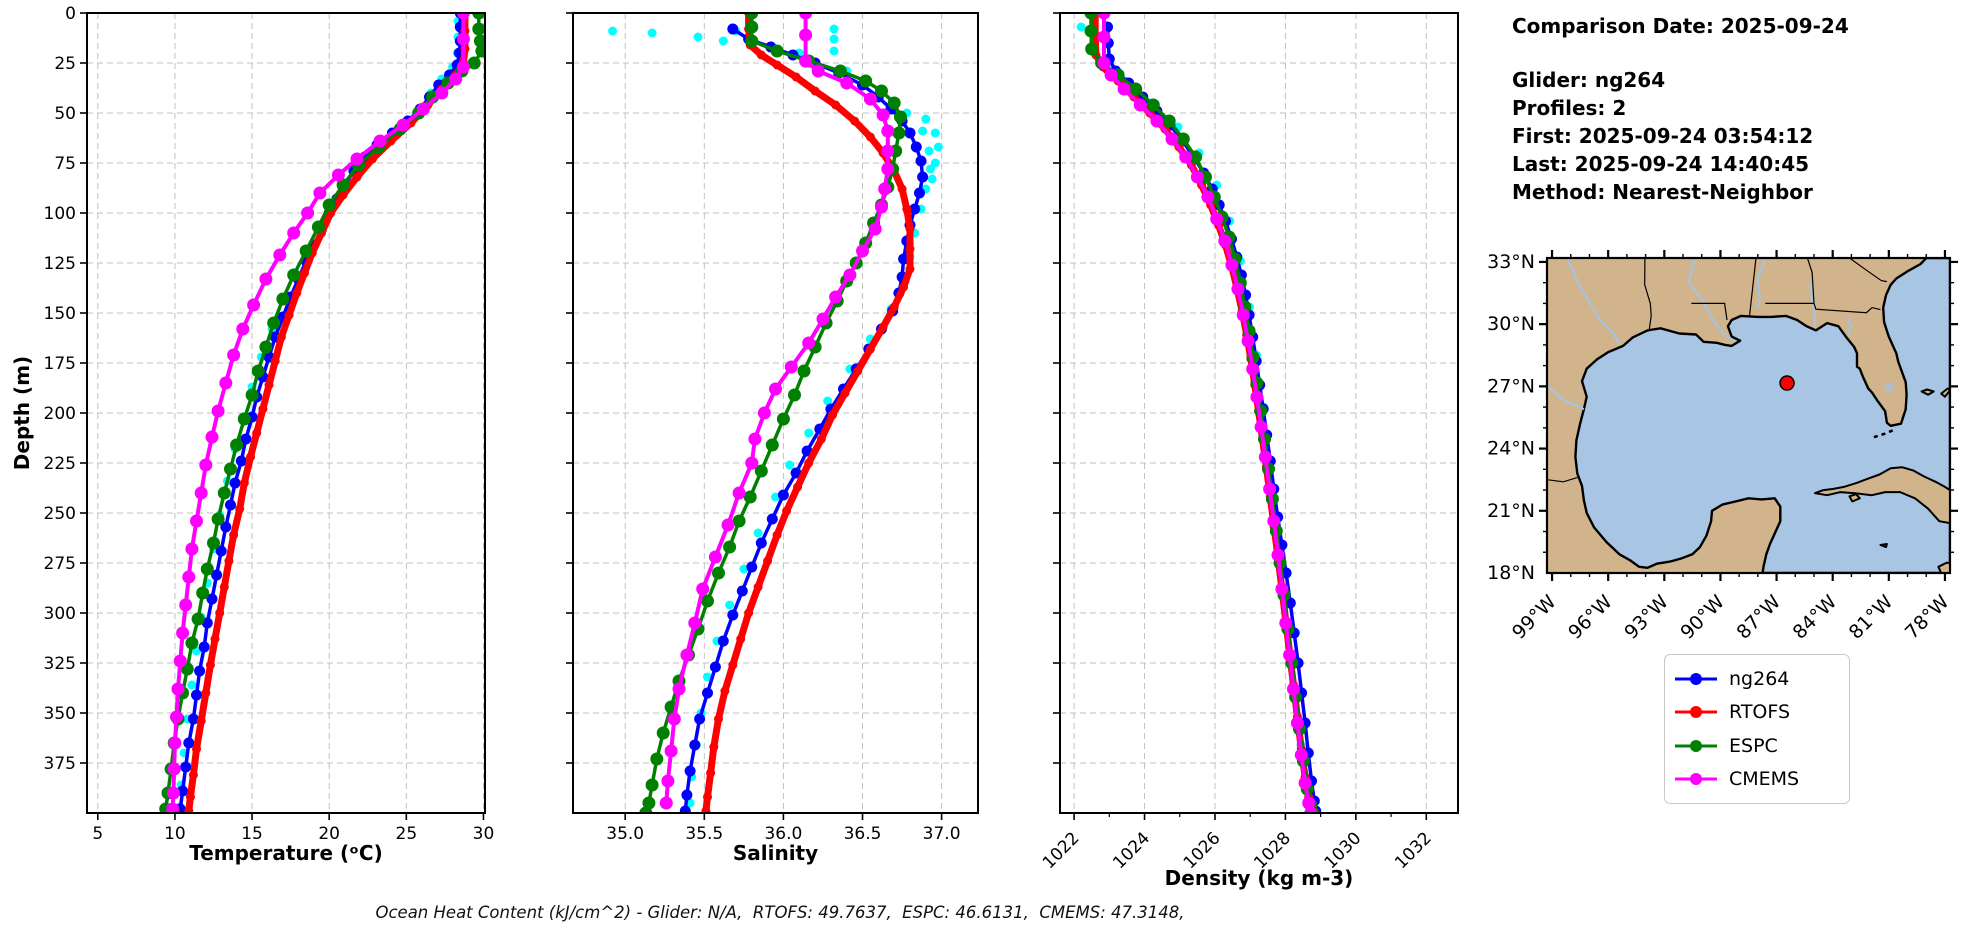 The image size is (1987, 934). Describe the element at coordinates (1854, 498) in the screenshot. I see `map-island` at that location.